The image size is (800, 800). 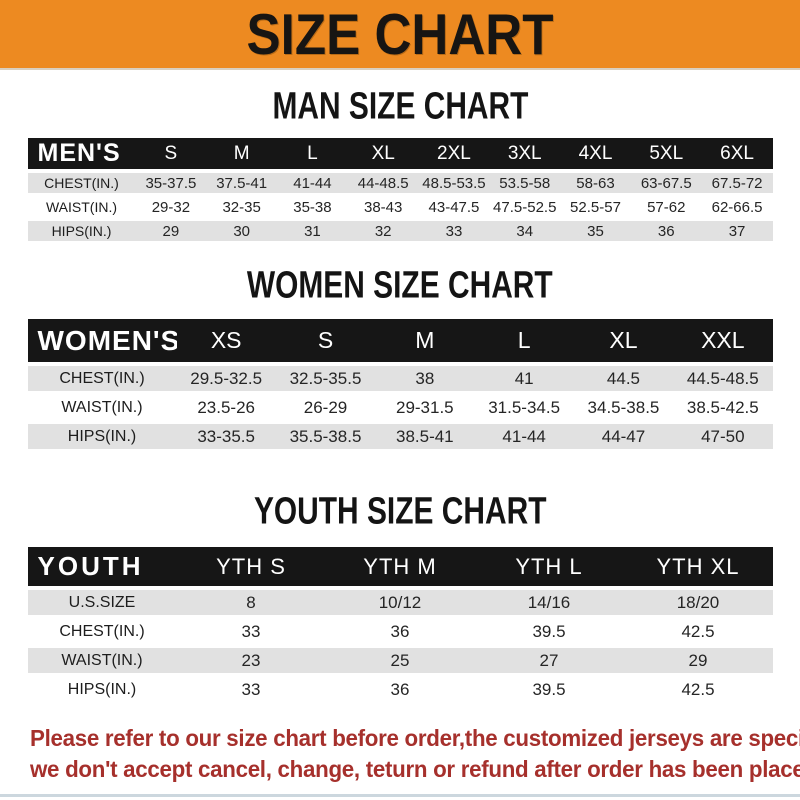 I want to click on man-cell: 37.5-41, so click(x=242, y=183).